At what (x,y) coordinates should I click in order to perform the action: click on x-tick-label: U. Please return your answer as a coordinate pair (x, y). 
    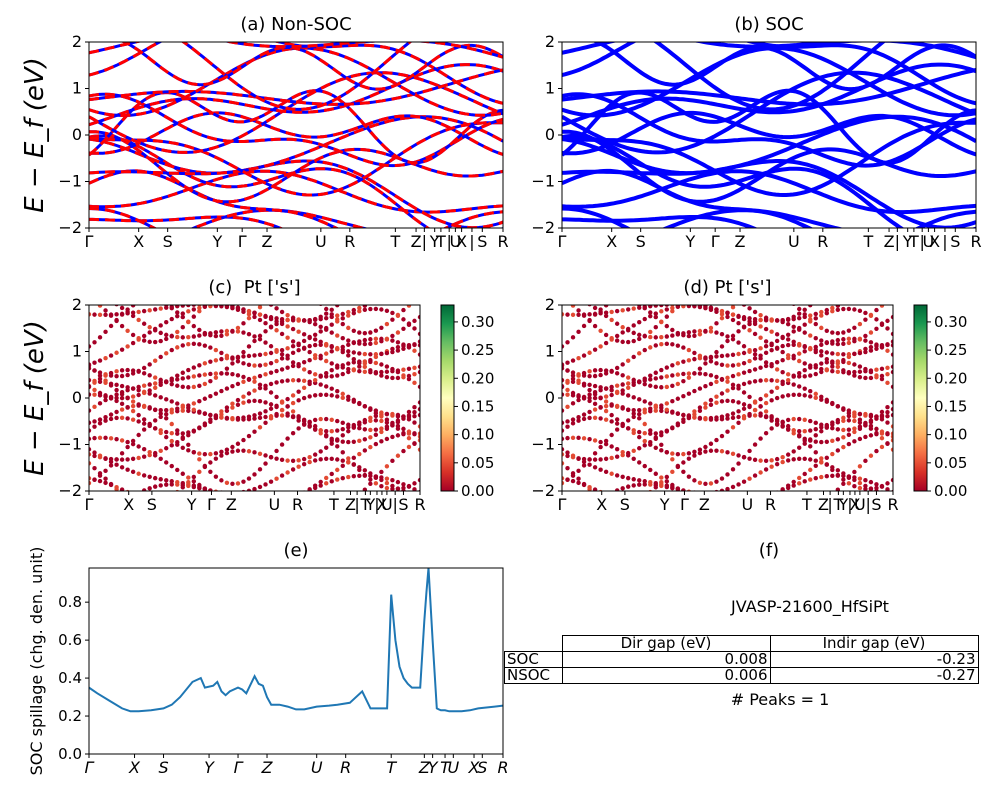
    Looking at the image, I should click on (456, 241).